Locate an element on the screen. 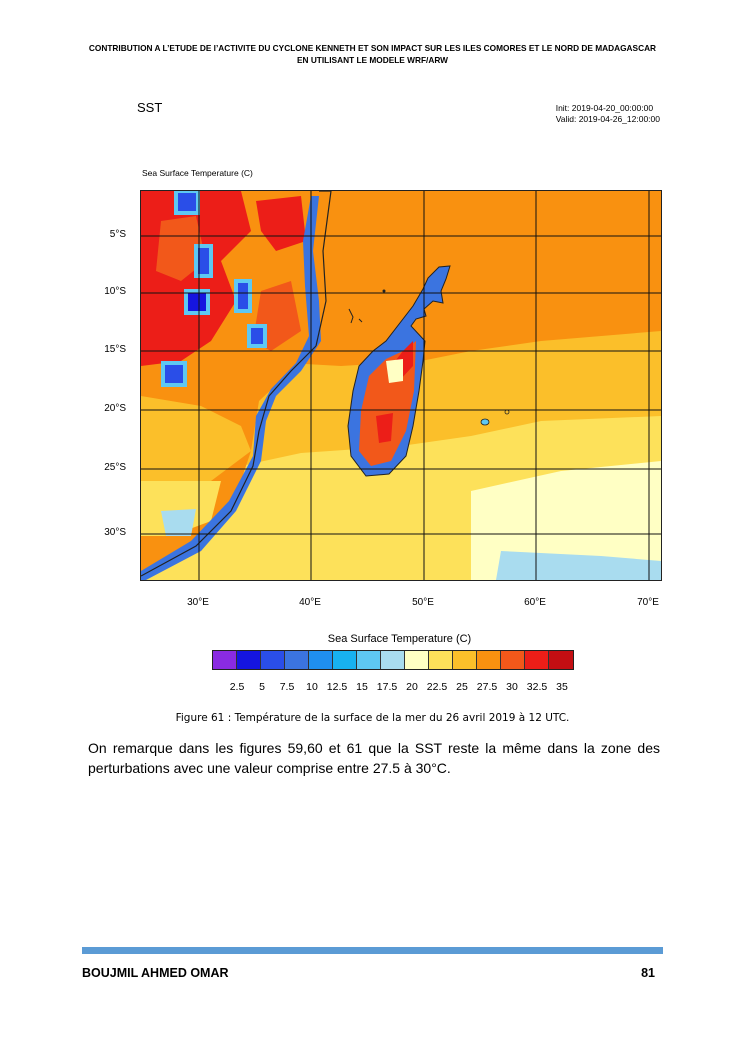 The width and height of the screenshot is (745, 1053). reunion-island is located at coordinates (485, 422).